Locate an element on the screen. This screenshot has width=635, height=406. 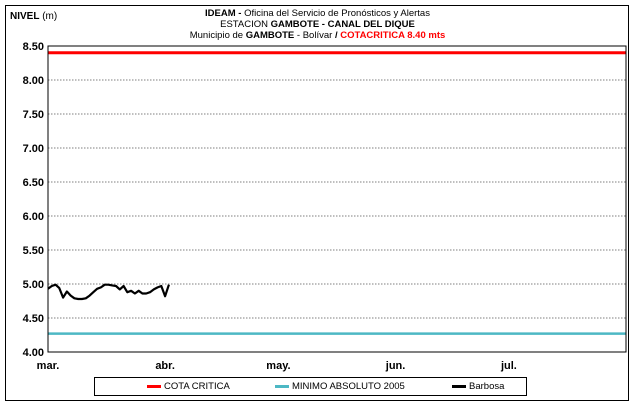
title-line-2: ESTACION GAMBOTE - CANAL DEL DIQUE is located at coordinates (317, 24).